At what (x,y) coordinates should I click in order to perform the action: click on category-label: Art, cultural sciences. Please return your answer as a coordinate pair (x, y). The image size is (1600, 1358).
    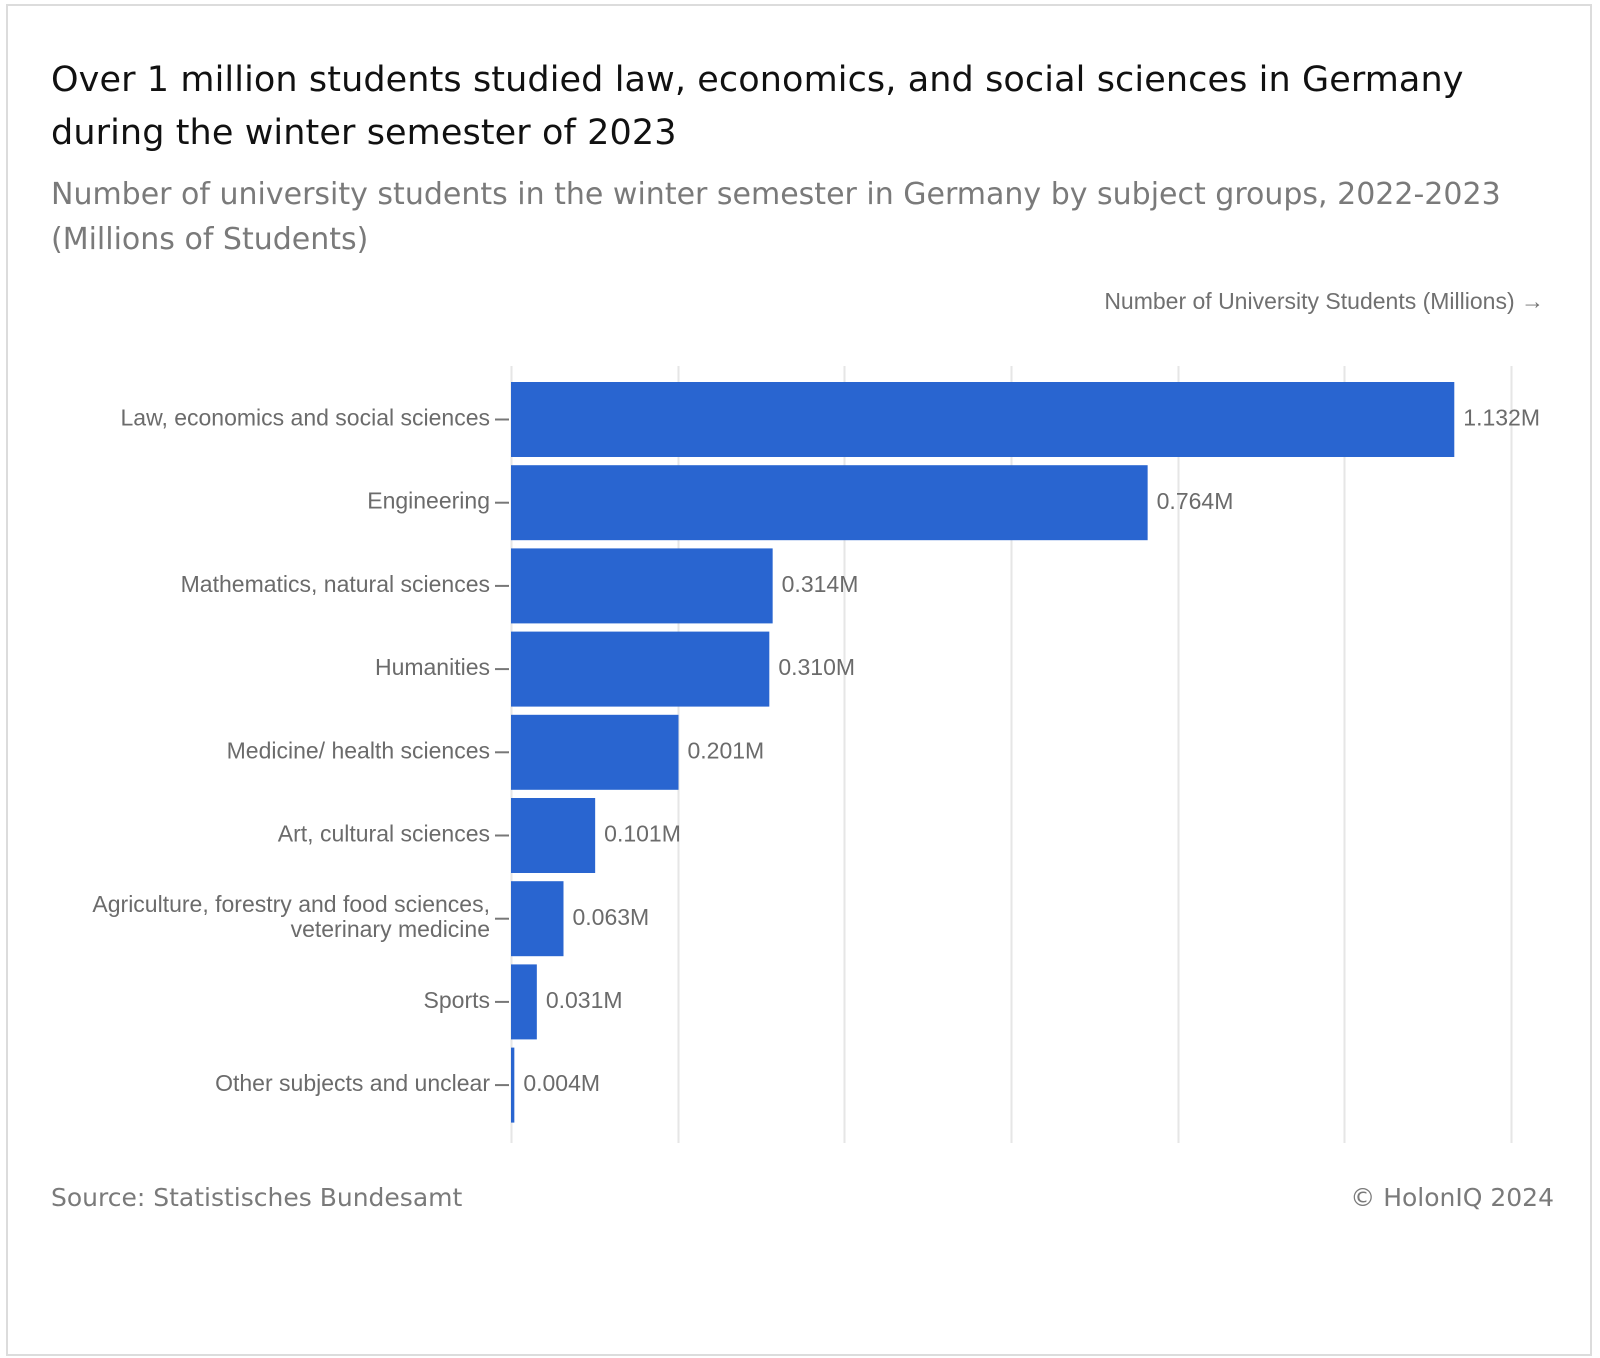
    Looking at the image, I should click on (384, 834).